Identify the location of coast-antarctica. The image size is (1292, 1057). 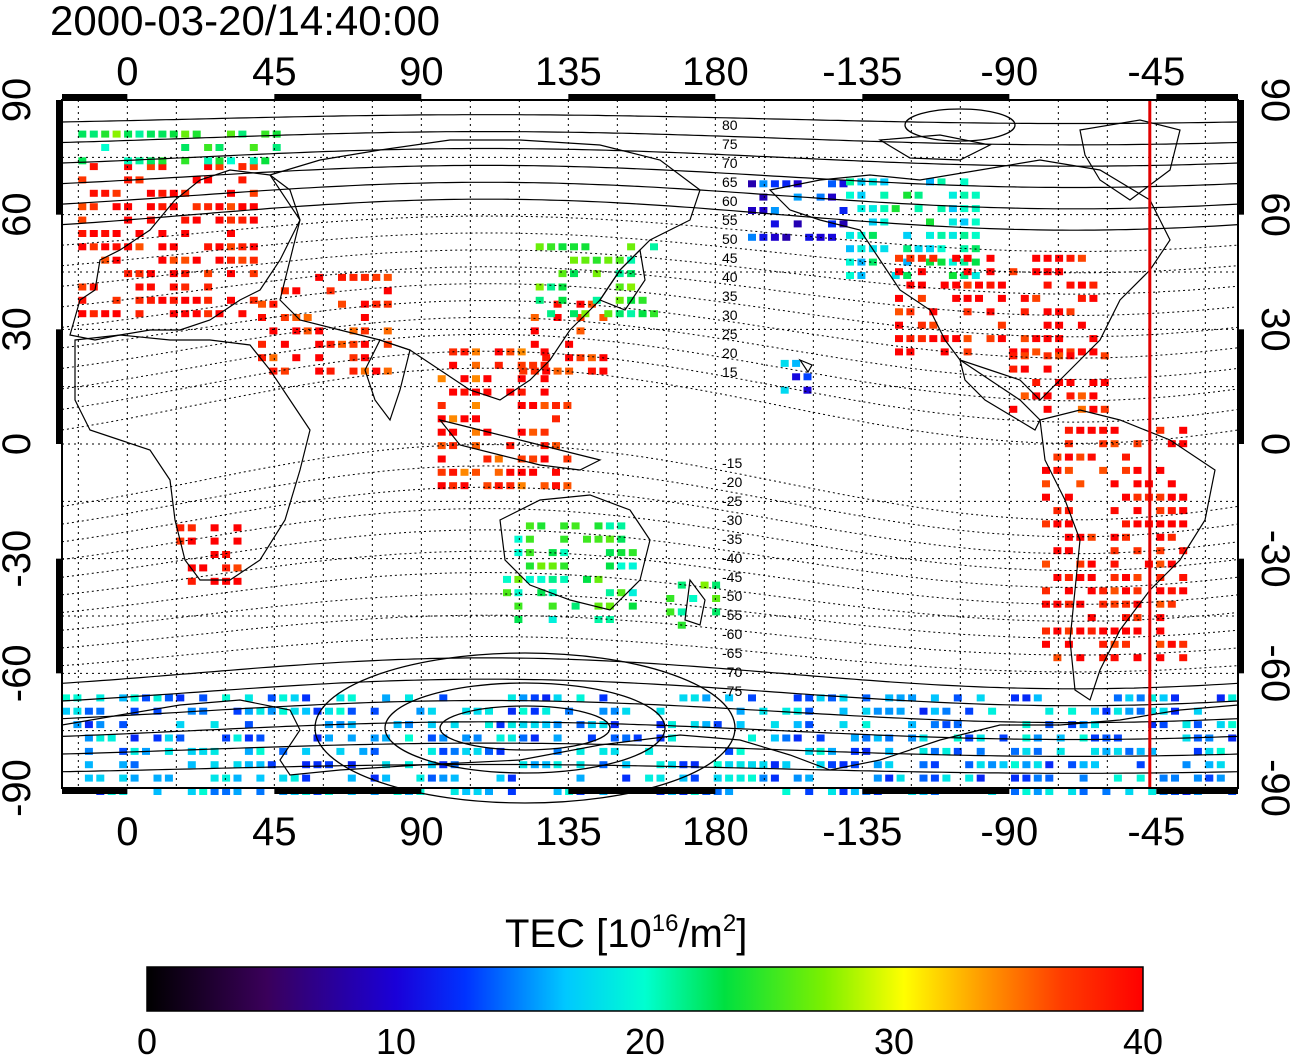
(650, 737).